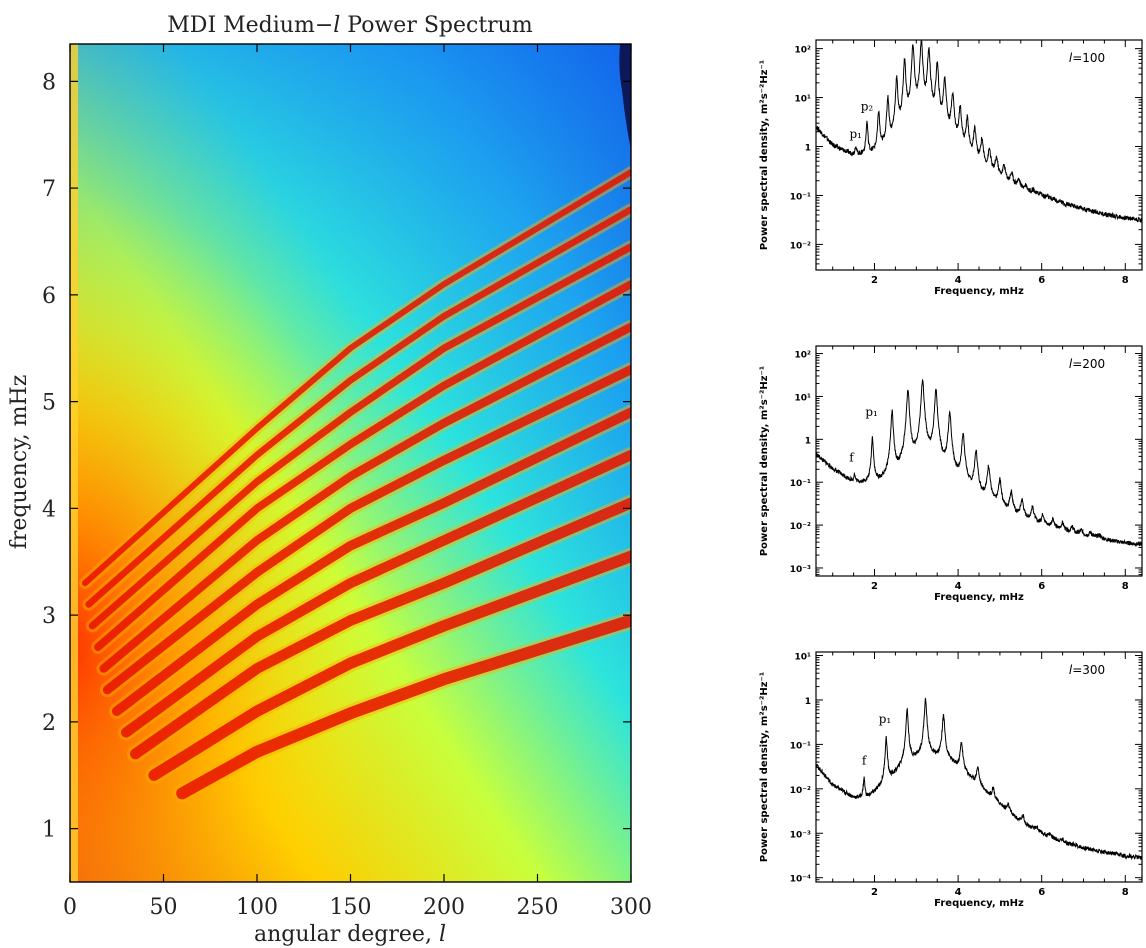 The image size is (1146, 948). Describe the element at coordinates (49, 509) in the screenshot. I see `heatmap-ytick-label: 4` at that location.